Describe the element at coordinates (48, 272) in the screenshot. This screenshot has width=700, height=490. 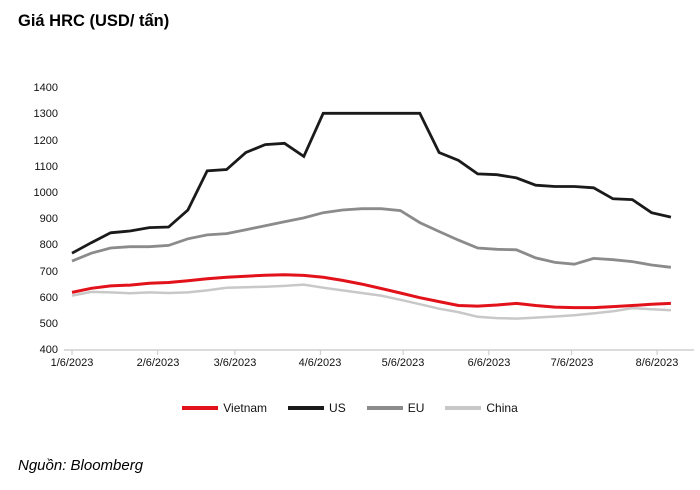
I see `y-tick-label: 700` at that location.